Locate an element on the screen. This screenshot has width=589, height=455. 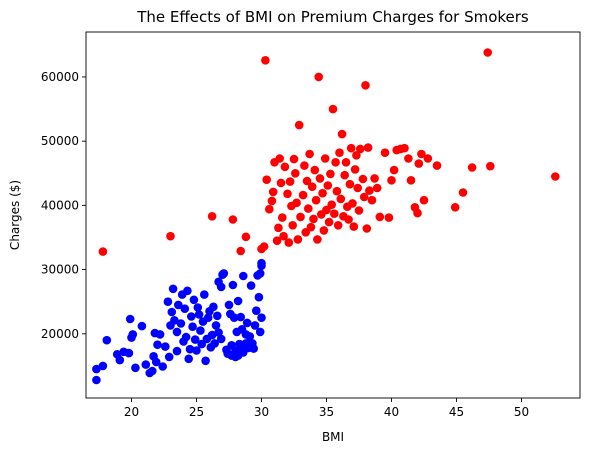
y-tick-label: 30000 is located at coordinates (60, 270).